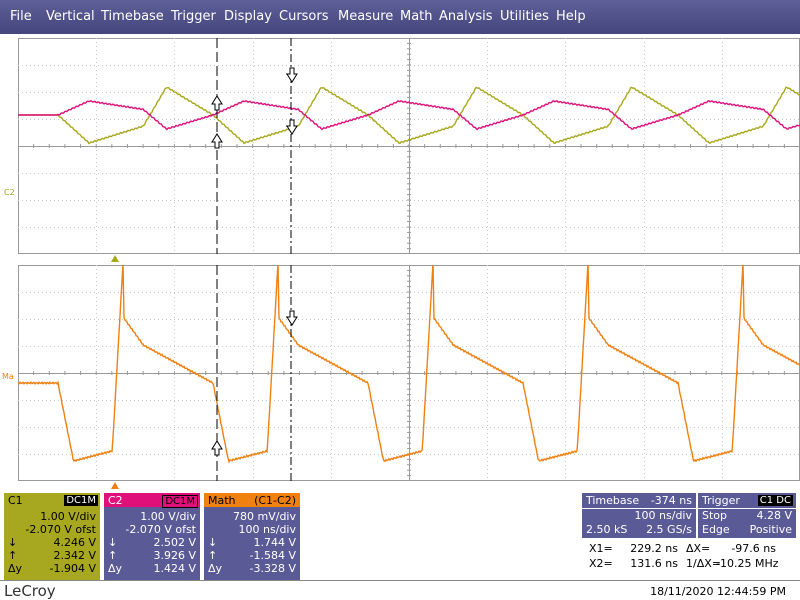 The image size is (800, 600). Describe the element at coordinates (180, 501) in the screenshot. I see `c2-coupling-badge: DC1M` at that location.